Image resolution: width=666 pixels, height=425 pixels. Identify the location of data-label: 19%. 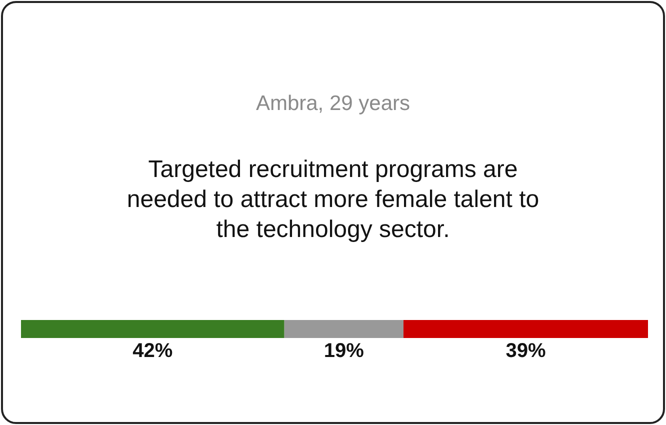
(344, 351).